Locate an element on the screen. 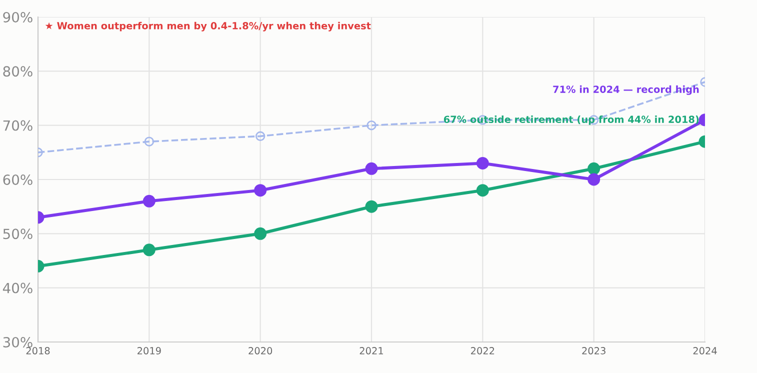 This screenshot has height=373, width=757. y-tick-label: 80% is located at coordinates (17, 71).